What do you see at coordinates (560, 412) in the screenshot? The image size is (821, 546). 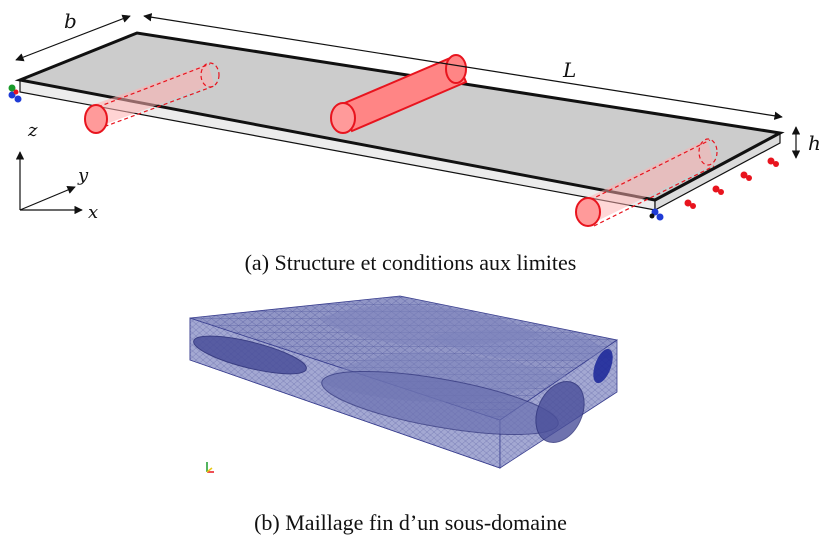 I see `mesh-cavity-right` at bounding box center [560, 412].